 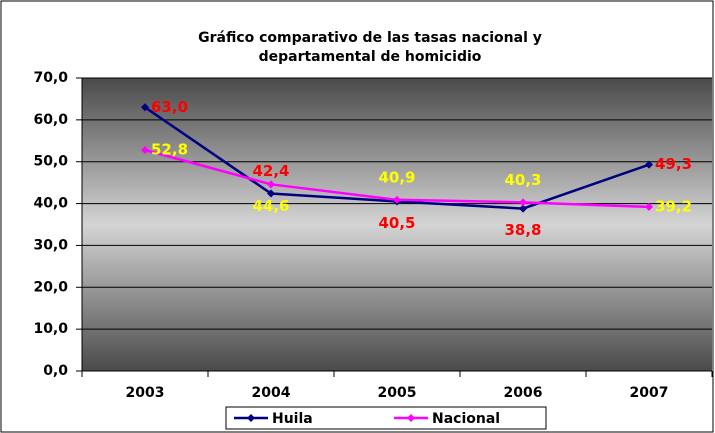 What do you see at coordinates (50, 287) in the screenshot?
I see `y-tick-label: 20,0` at bounding box center [50, 287].